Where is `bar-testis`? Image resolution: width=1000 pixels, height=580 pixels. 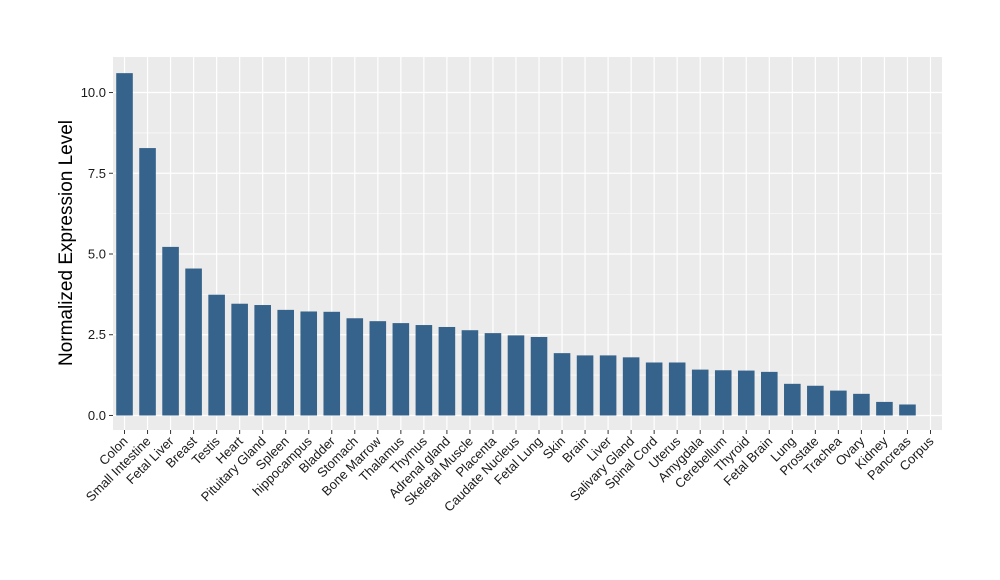 bar-testis is located at coordinates (216, 355).